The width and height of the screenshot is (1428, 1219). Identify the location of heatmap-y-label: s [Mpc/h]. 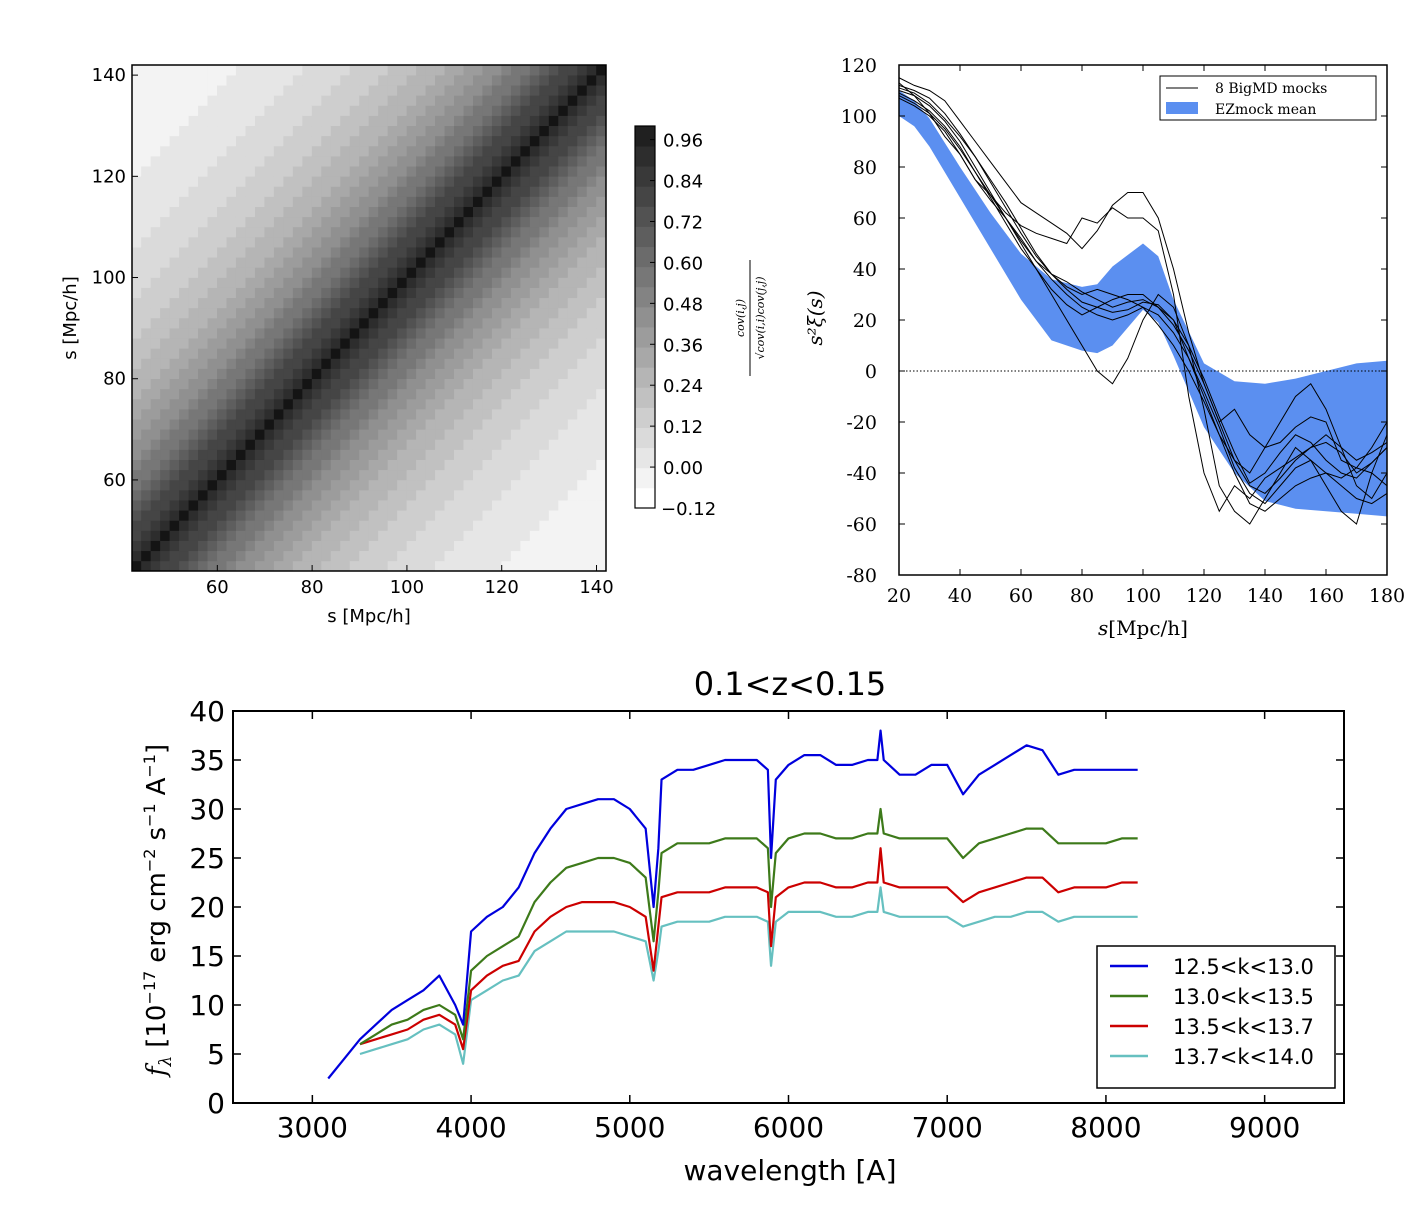
(70, 317).